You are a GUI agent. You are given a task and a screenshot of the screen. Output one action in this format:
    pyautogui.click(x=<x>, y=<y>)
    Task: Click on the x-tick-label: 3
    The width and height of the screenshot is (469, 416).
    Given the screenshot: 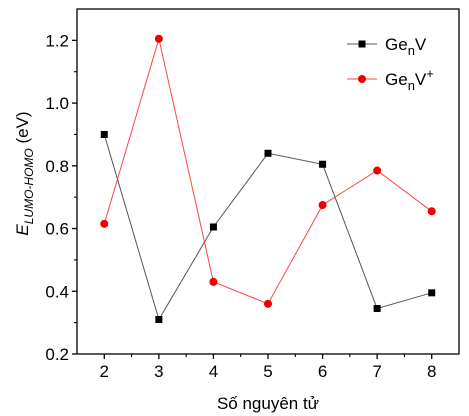 What is the action you would take?
    pyautogui.click(x=158, y=371)
    